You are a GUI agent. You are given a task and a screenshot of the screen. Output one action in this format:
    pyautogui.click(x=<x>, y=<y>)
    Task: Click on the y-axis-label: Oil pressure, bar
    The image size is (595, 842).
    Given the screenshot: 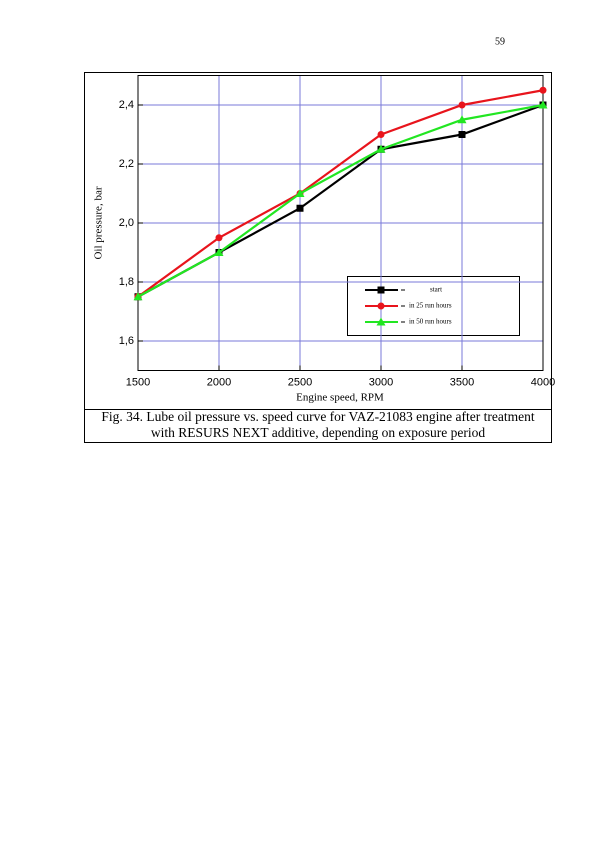 What is the action you would take?
    pyautogui.click(x=99, y=222)
    